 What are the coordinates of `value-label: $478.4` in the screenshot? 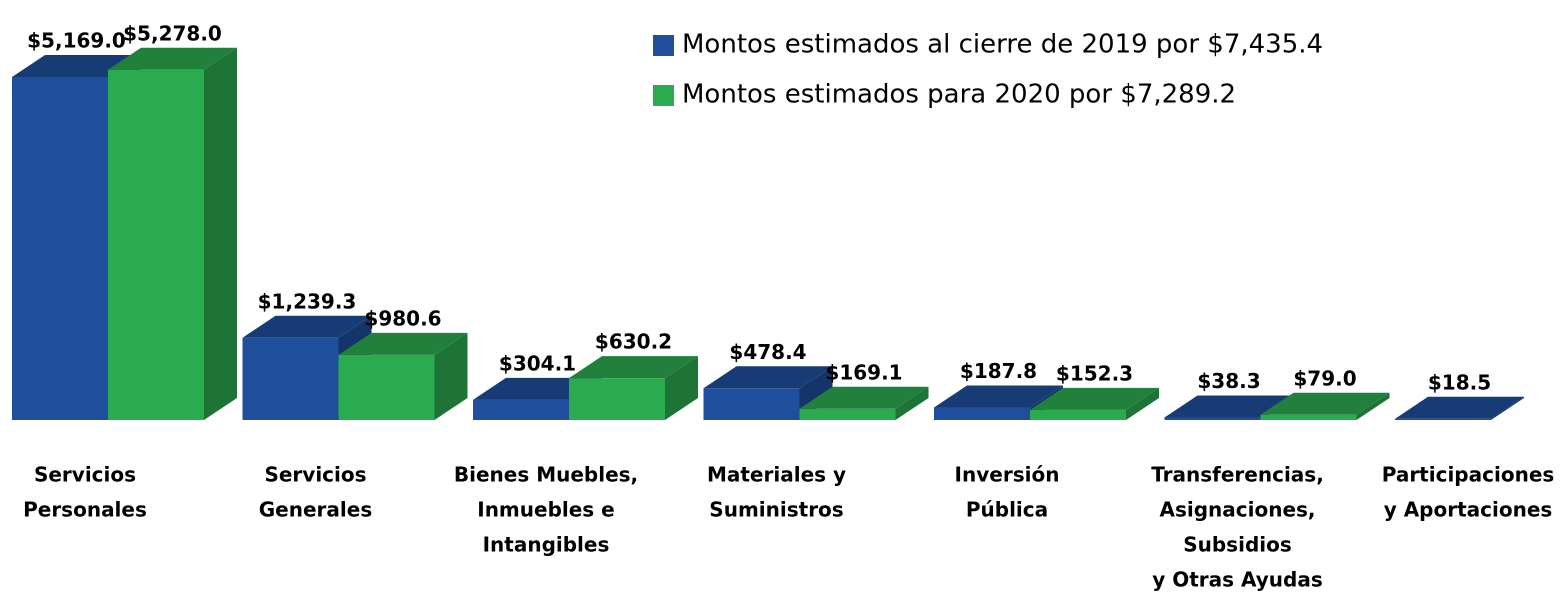 It's located at (767, 352).